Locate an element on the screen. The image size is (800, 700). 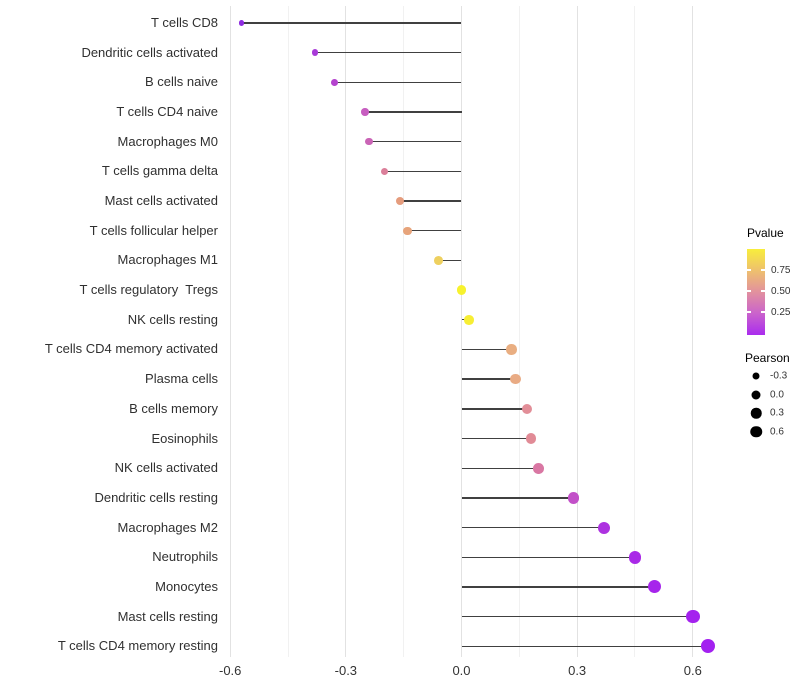
pearson-legend: Pearson -0.3 0.0 0.3 0.6 is located at coordinates (767, 395).